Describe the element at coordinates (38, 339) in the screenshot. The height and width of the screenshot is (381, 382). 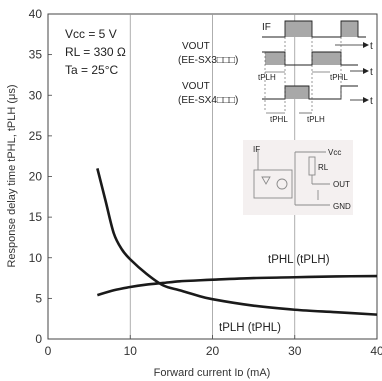
I see `y-tick-label: 0` at that location.